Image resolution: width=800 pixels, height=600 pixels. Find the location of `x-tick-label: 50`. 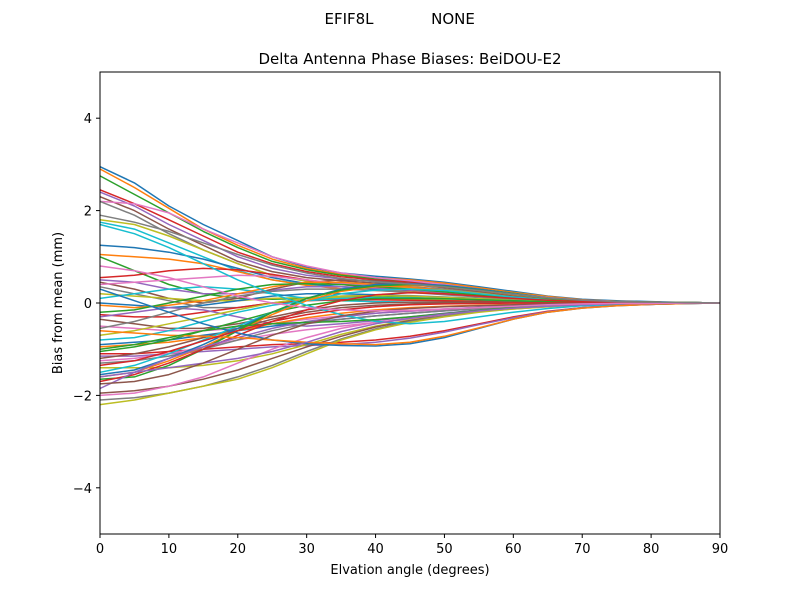

x-tick-label: 50 is located at coordinates (444, 549).